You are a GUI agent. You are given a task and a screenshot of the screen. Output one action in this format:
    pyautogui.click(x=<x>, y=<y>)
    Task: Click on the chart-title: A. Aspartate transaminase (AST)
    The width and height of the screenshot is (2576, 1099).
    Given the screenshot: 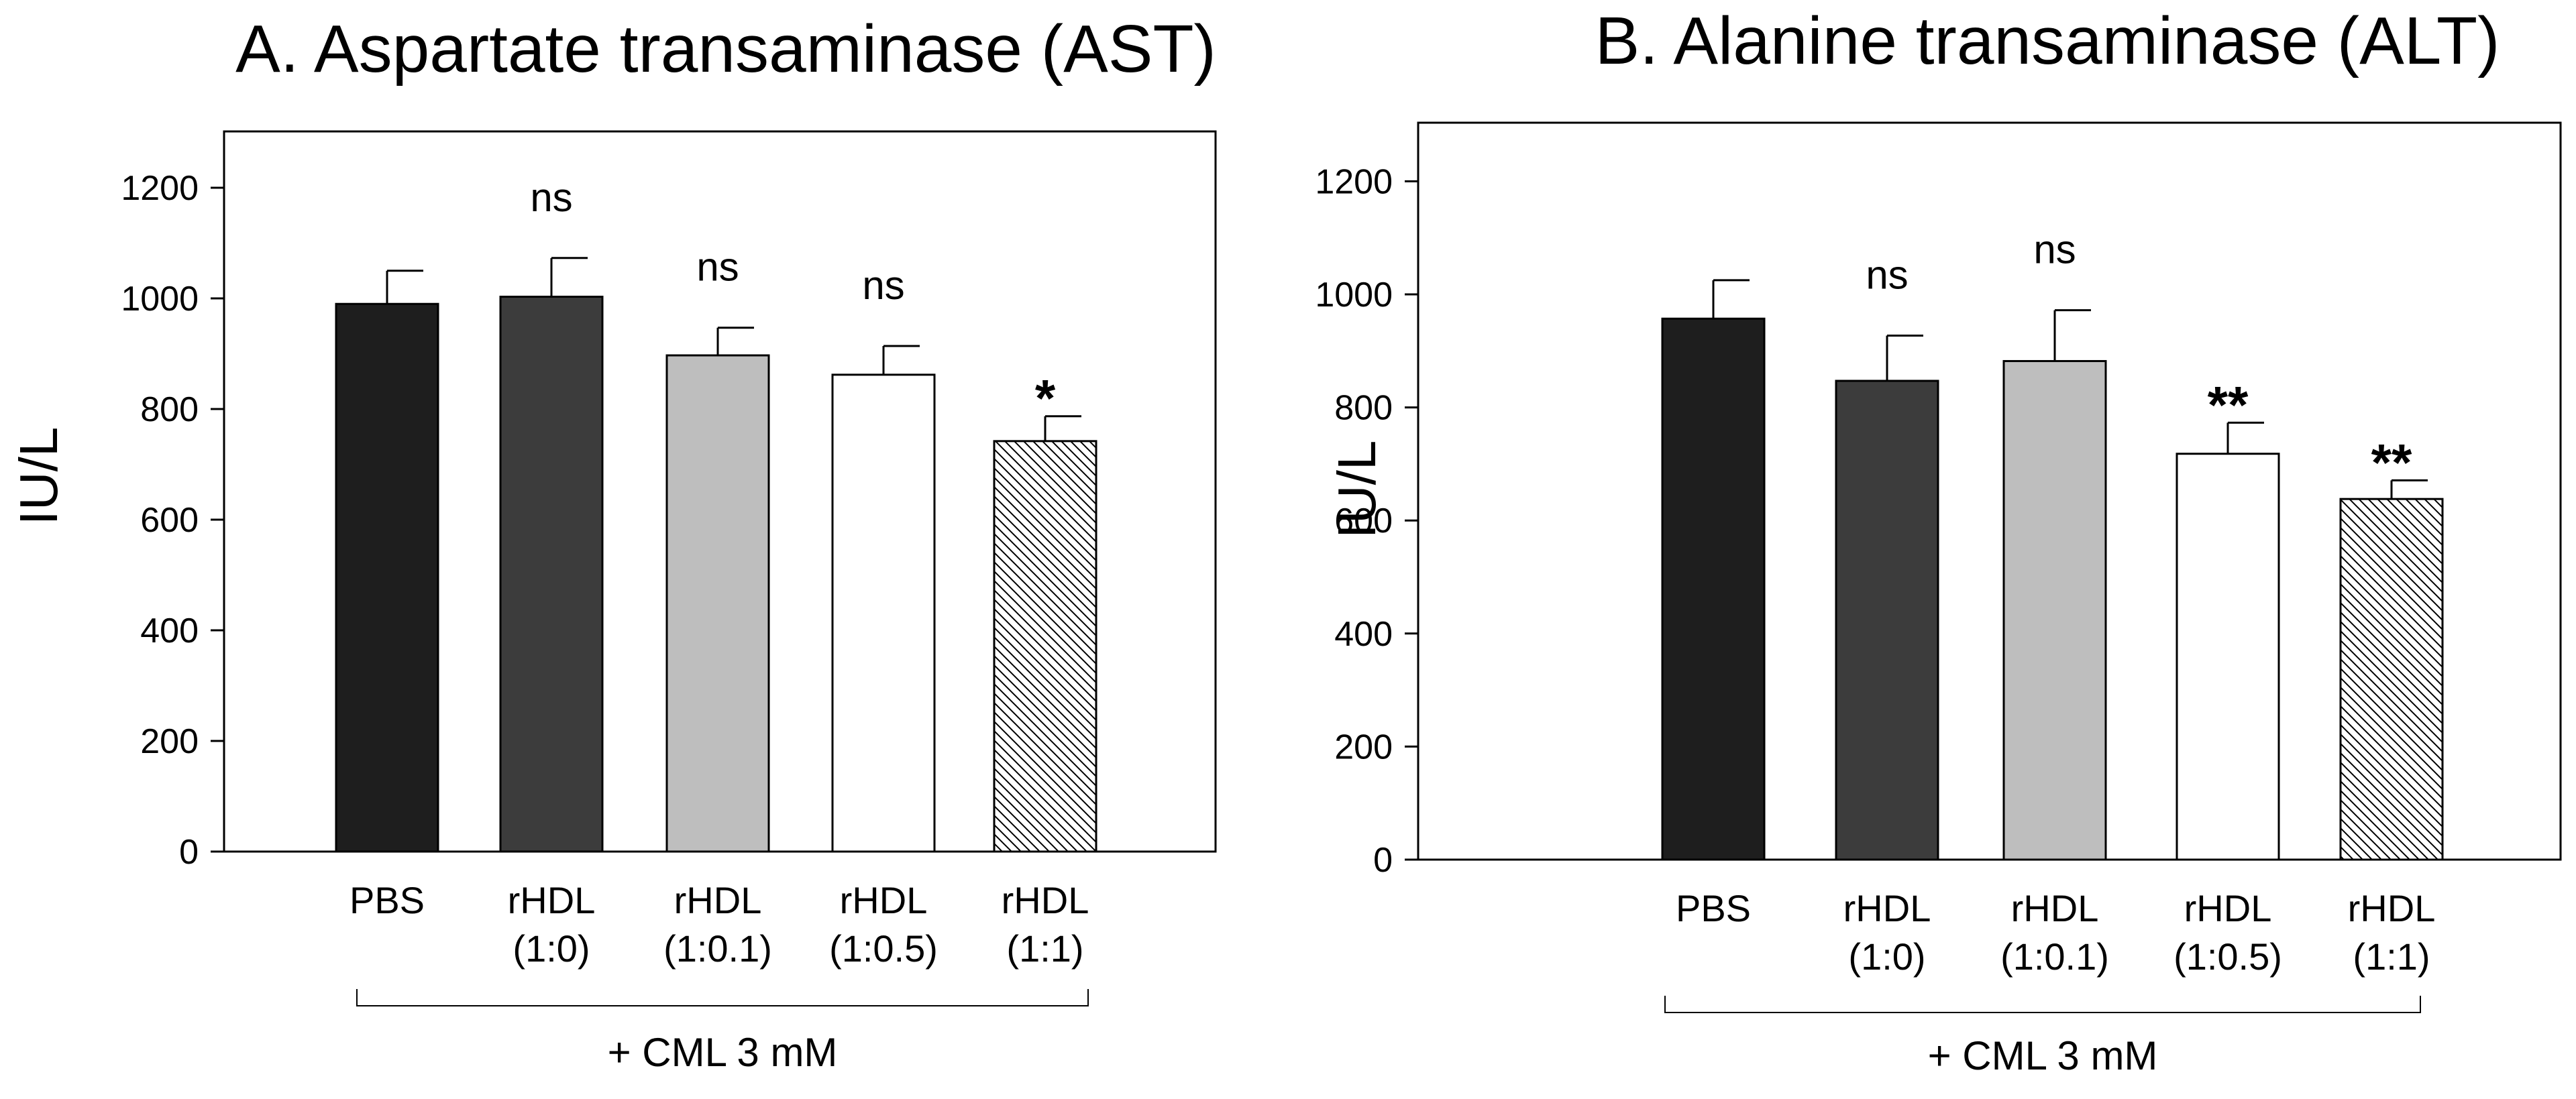 What is the action you would take?
    pyautogui.click(x=725, y=49)
    